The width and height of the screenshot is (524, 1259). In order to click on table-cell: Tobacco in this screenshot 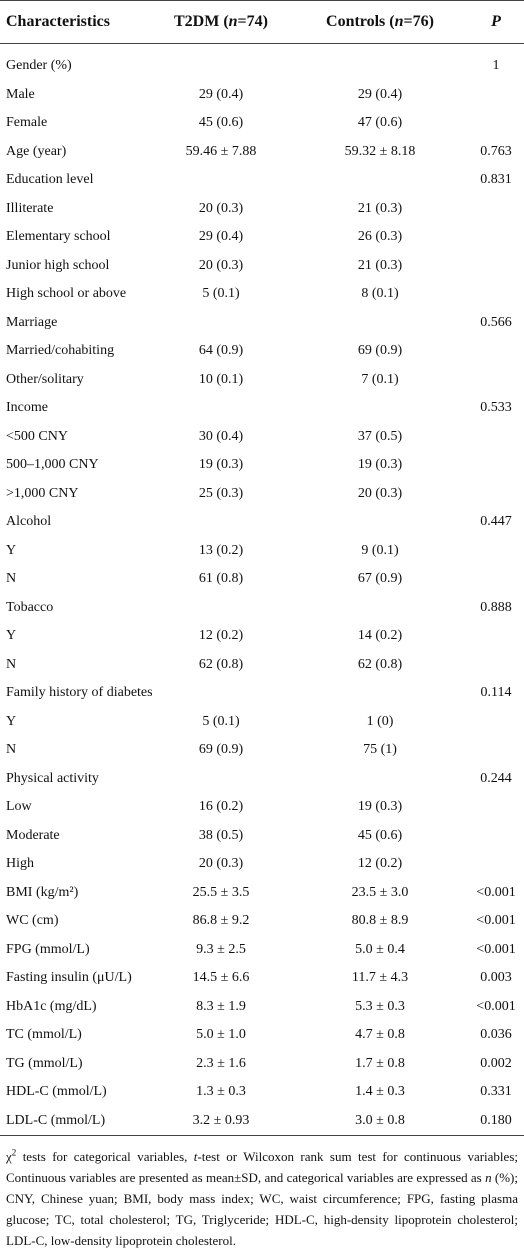, I will do `click(30, 607)`.